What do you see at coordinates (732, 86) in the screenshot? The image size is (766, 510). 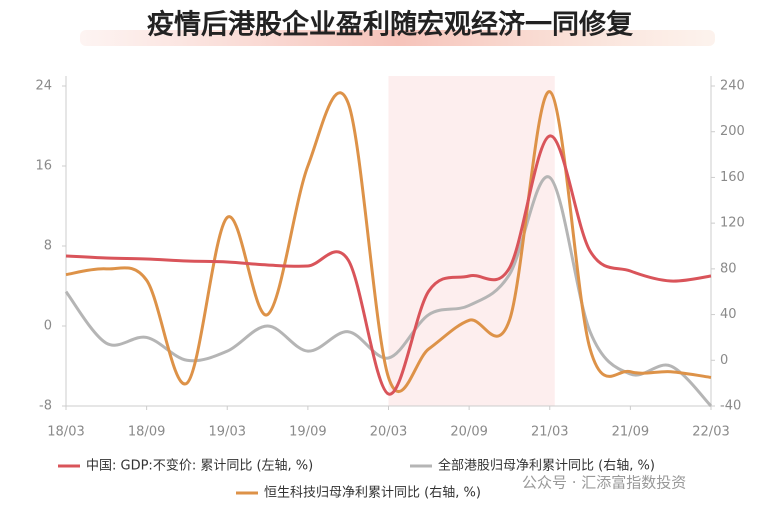 I see `y2-tick-label: 240` at bounding box center [732, 86].